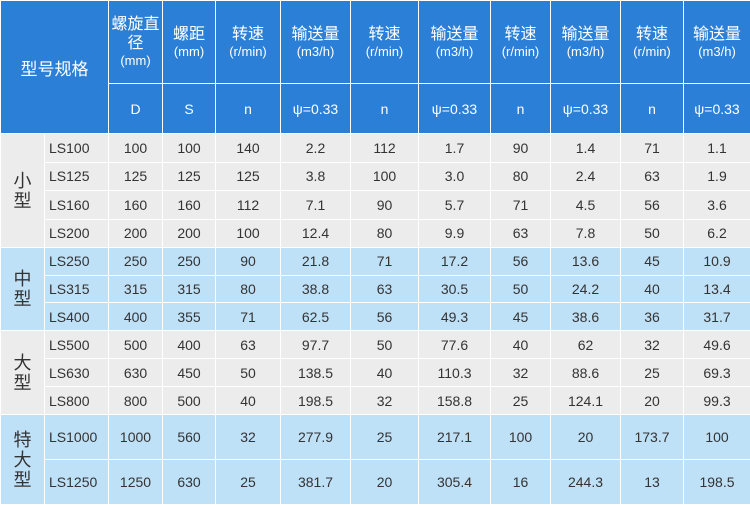 Image resolution: width=750 pixels, height=505 pixels. What do you see at coordinates (77, 148) in the screenshot?
I see `model-cell: LS100` at bounding box center [77, 148].